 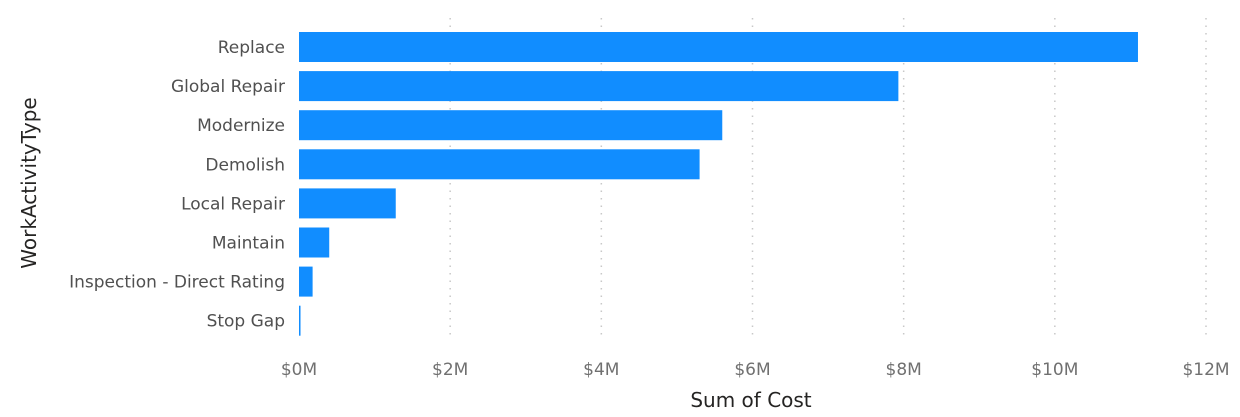 I want to click on category-label: Replace, so click(x=251, y=48).